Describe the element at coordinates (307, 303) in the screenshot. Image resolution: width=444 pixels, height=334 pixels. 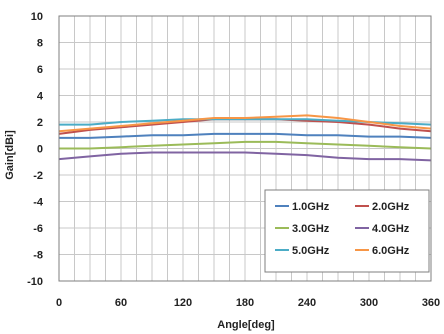
I see `x-tick-label: 240` at that location.